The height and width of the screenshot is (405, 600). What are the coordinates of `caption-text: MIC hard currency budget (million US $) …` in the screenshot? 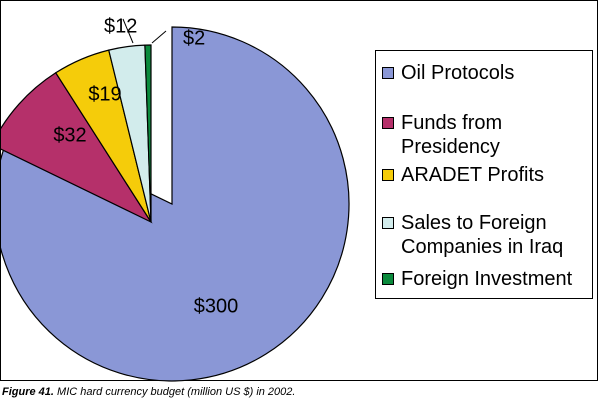 It's located at (174, 392).